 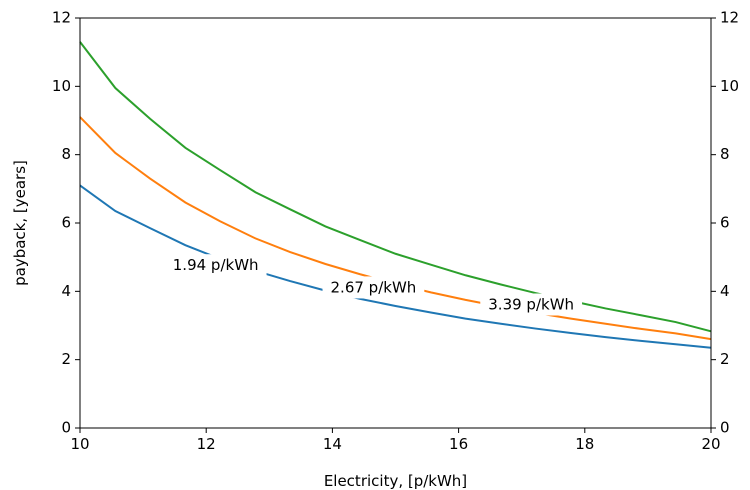 What do you see at coordinates (729, 86) in the screenshot?
I see `y-right-tick-label: 10` at bounding box center [729, 86].